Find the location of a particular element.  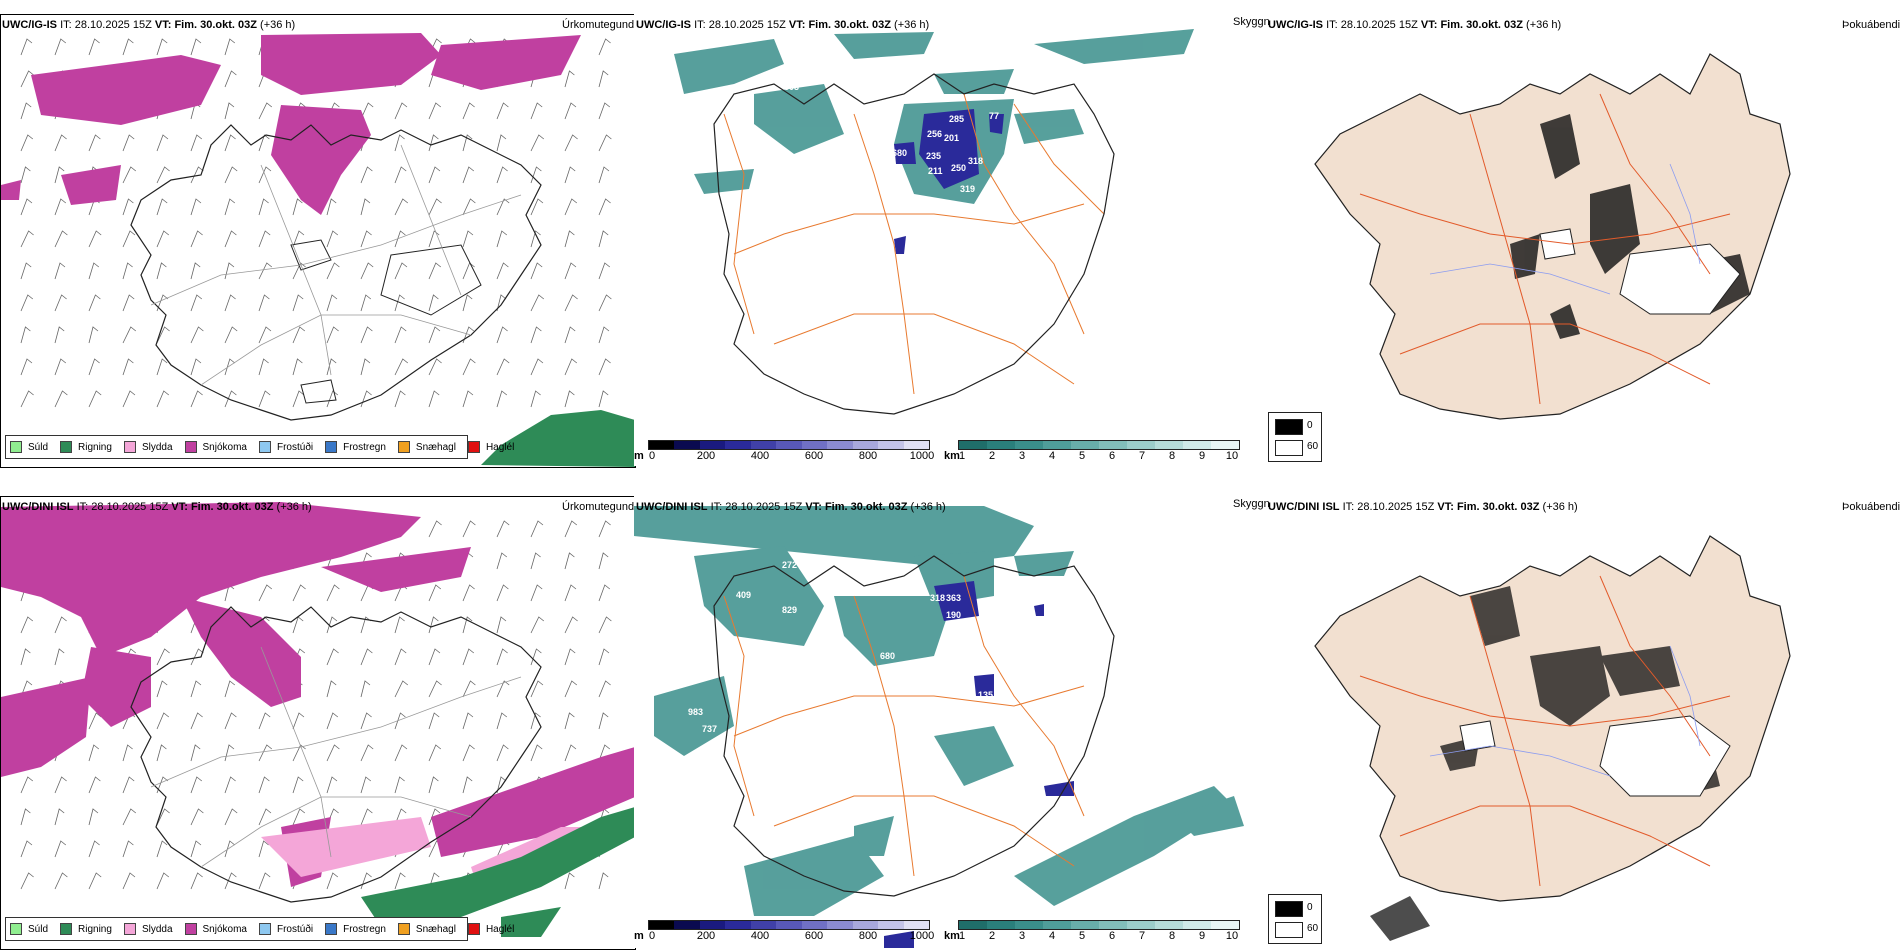

visibility-map-bottom: 409 829 272 318 363 190 680 135 983 737 is located at coordinates (939, 727).